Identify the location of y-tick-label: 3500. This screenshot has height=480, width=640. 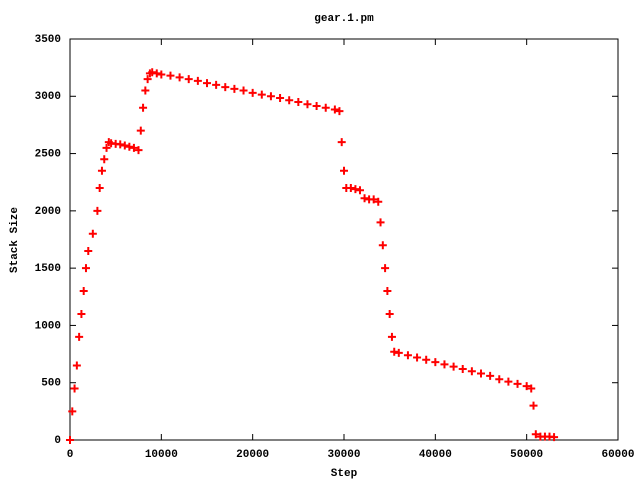
(48, 40).